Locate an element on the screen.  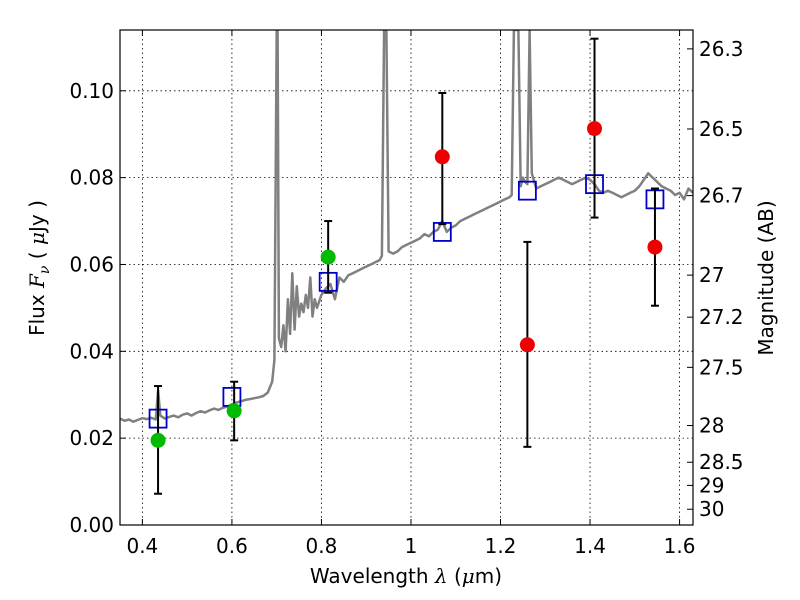
y-tick-label: 0.10 is located at coordinates (91, 91).